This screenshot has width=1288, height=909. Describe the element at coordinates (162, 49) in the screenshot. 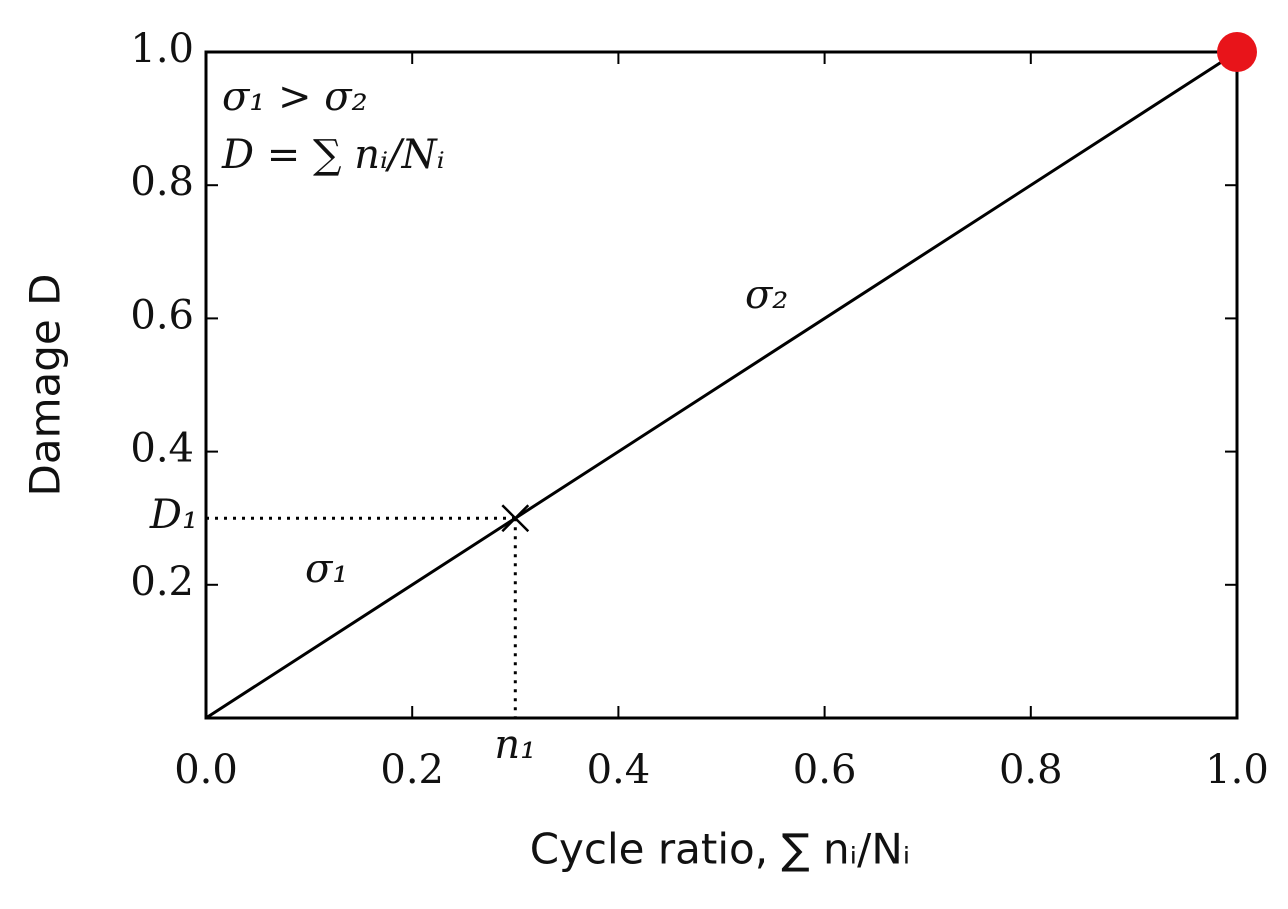

I see `y-tick-label: 1.0` at that location.